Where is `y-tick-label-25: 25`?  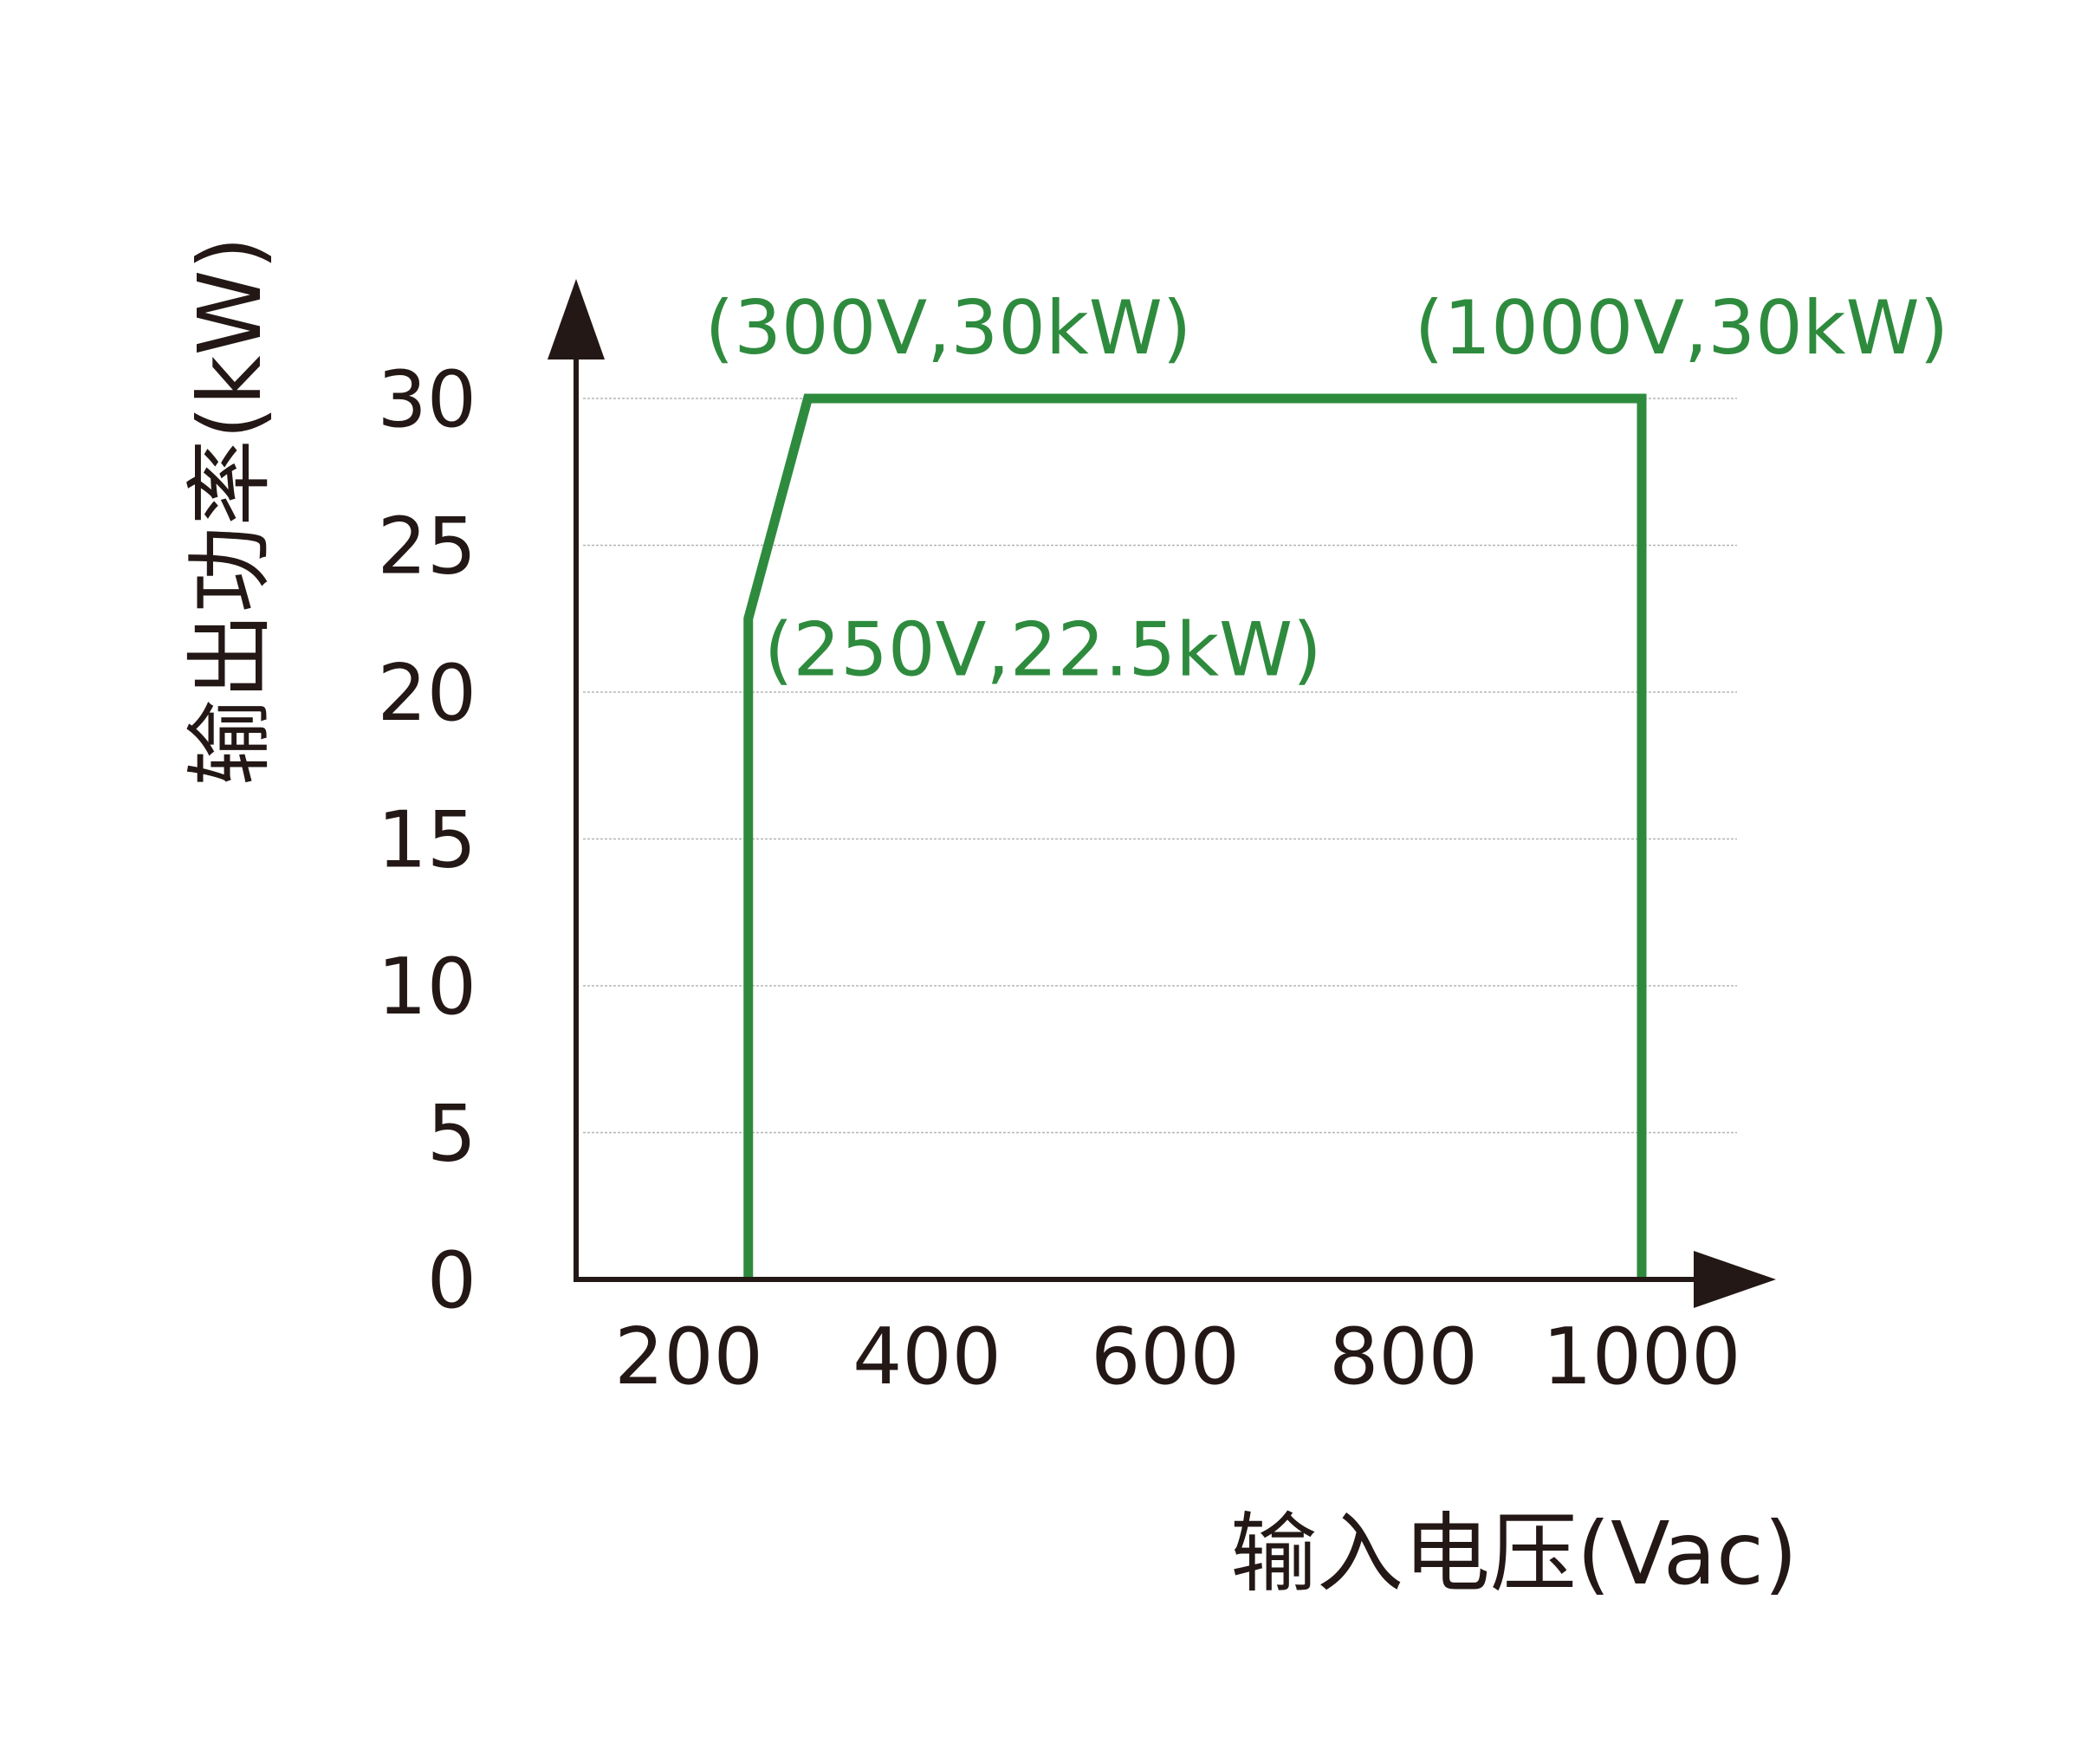 y-tick-label-25: 25 is located at coordinates (427, 547).